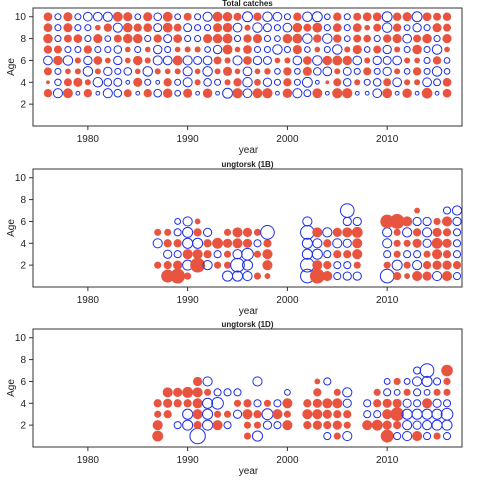 Image resolution: width=480 pixels, height=485 pixels. Describe the element at coordinates (23, 83) in the screenshot. I see `y-tick-label: 4` at that location.